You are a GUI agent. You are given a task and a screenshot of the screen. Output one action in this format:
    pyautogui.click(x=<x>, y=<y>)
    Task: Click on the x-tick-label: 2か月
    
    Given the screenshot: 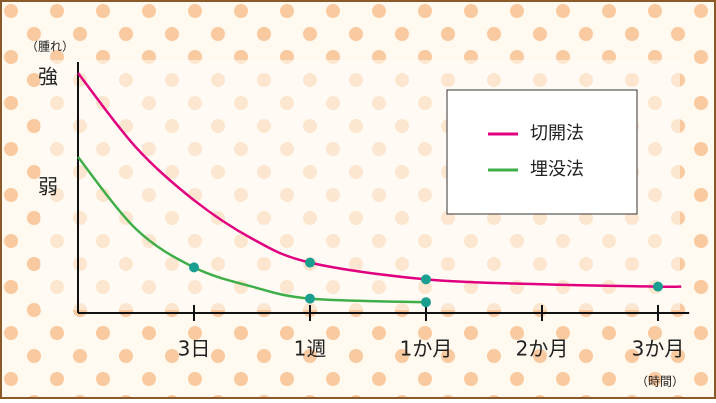 What is the action you would take?
    pyautogui.click(x=542, y=349)
    